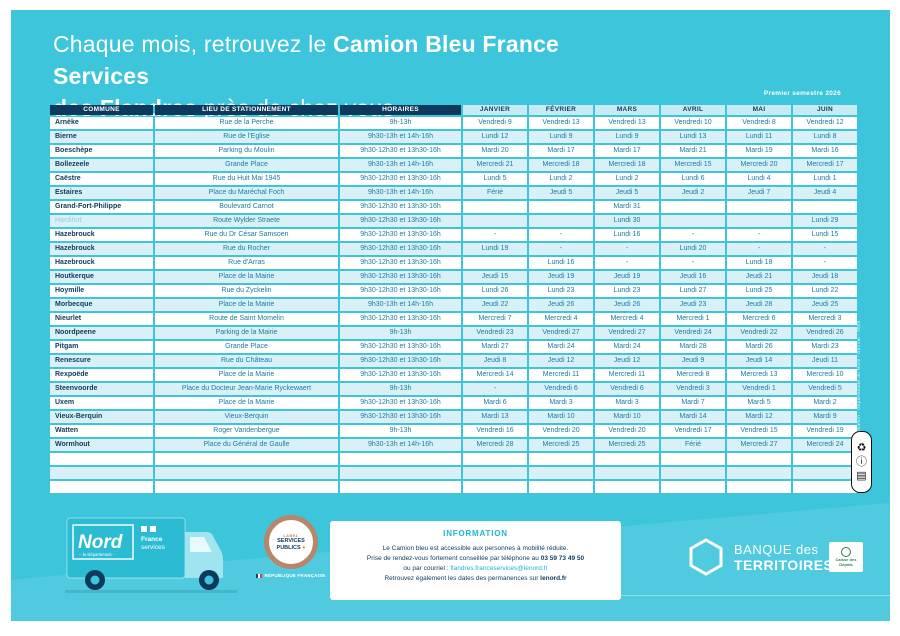 The height and width of the screenshot is (636, 900). I want to click on date-cell: Mardi 3, so click(627, 403).